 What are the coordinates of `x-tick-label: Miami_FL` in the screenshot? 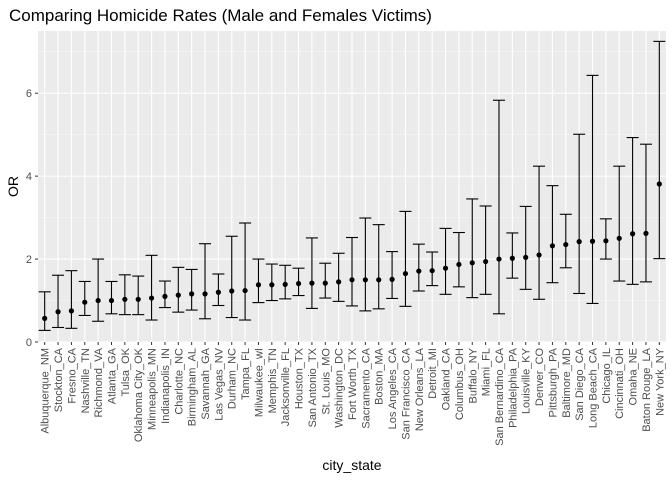 It's located at (487, 372).